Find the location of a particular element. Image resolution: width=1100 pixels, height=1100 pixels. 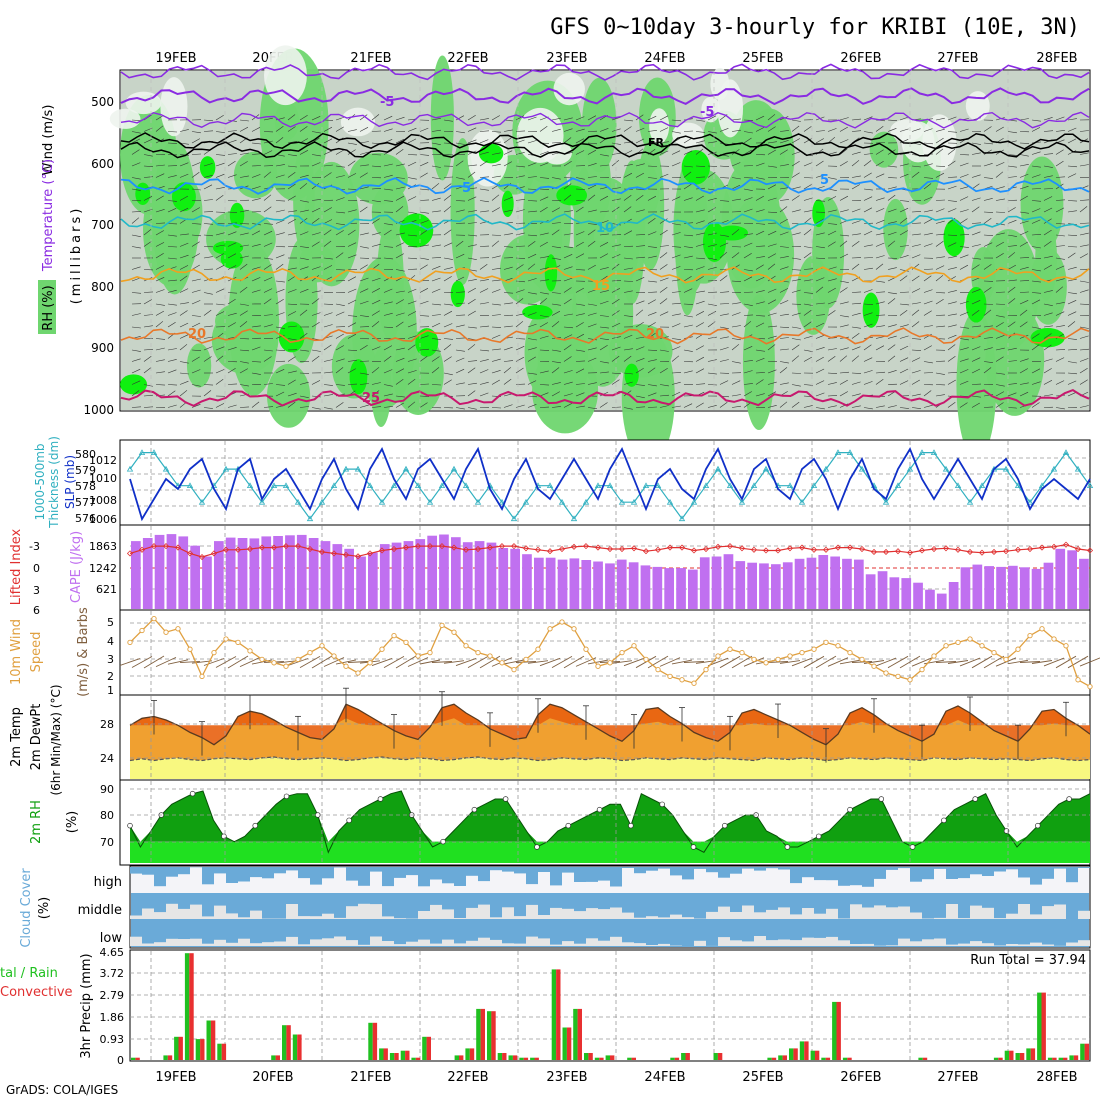

contour-label: FR is located at coordinates (656, 142).